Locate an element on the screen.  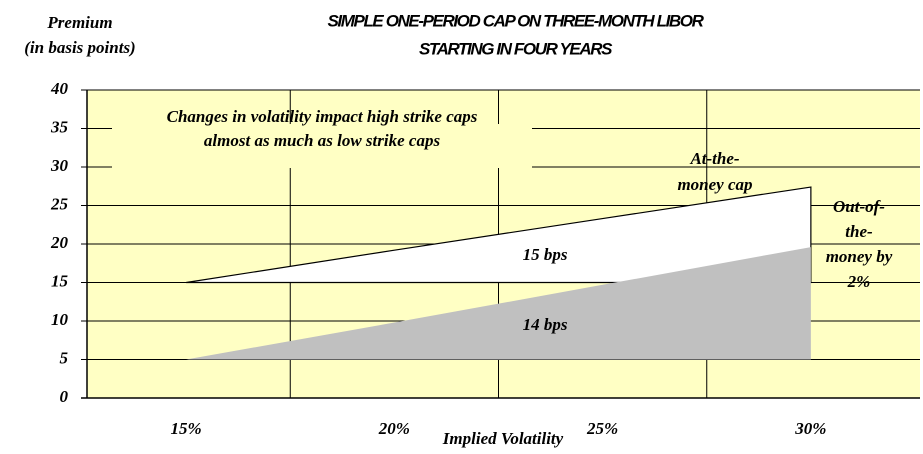
x-axis-label: Implied Volatility is located at coordinates (503, 438).